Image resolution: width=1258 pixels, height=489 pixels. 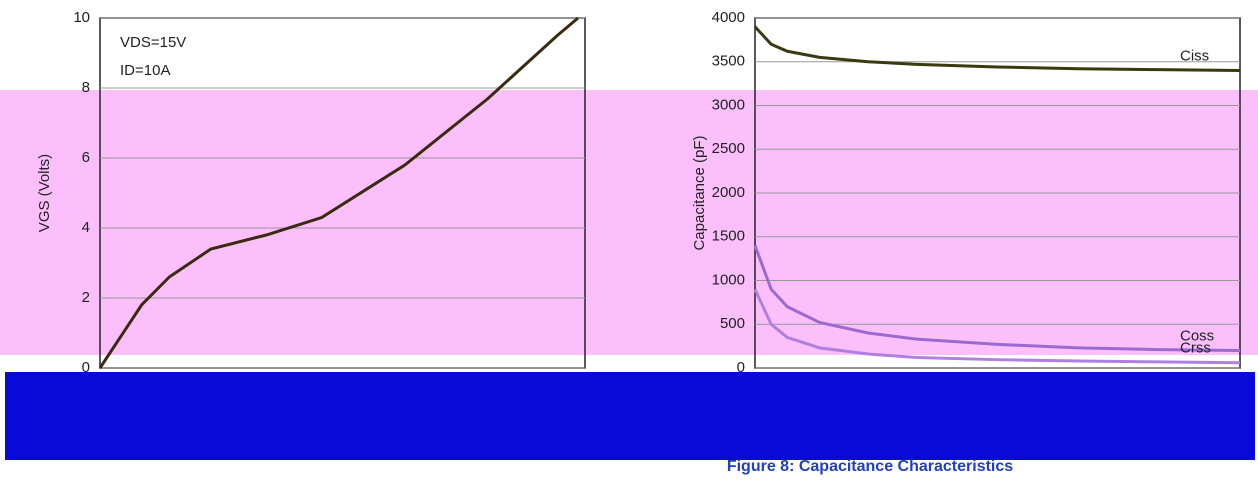 I want to click on y-tick-label: 4, so click(x=86, y=227).